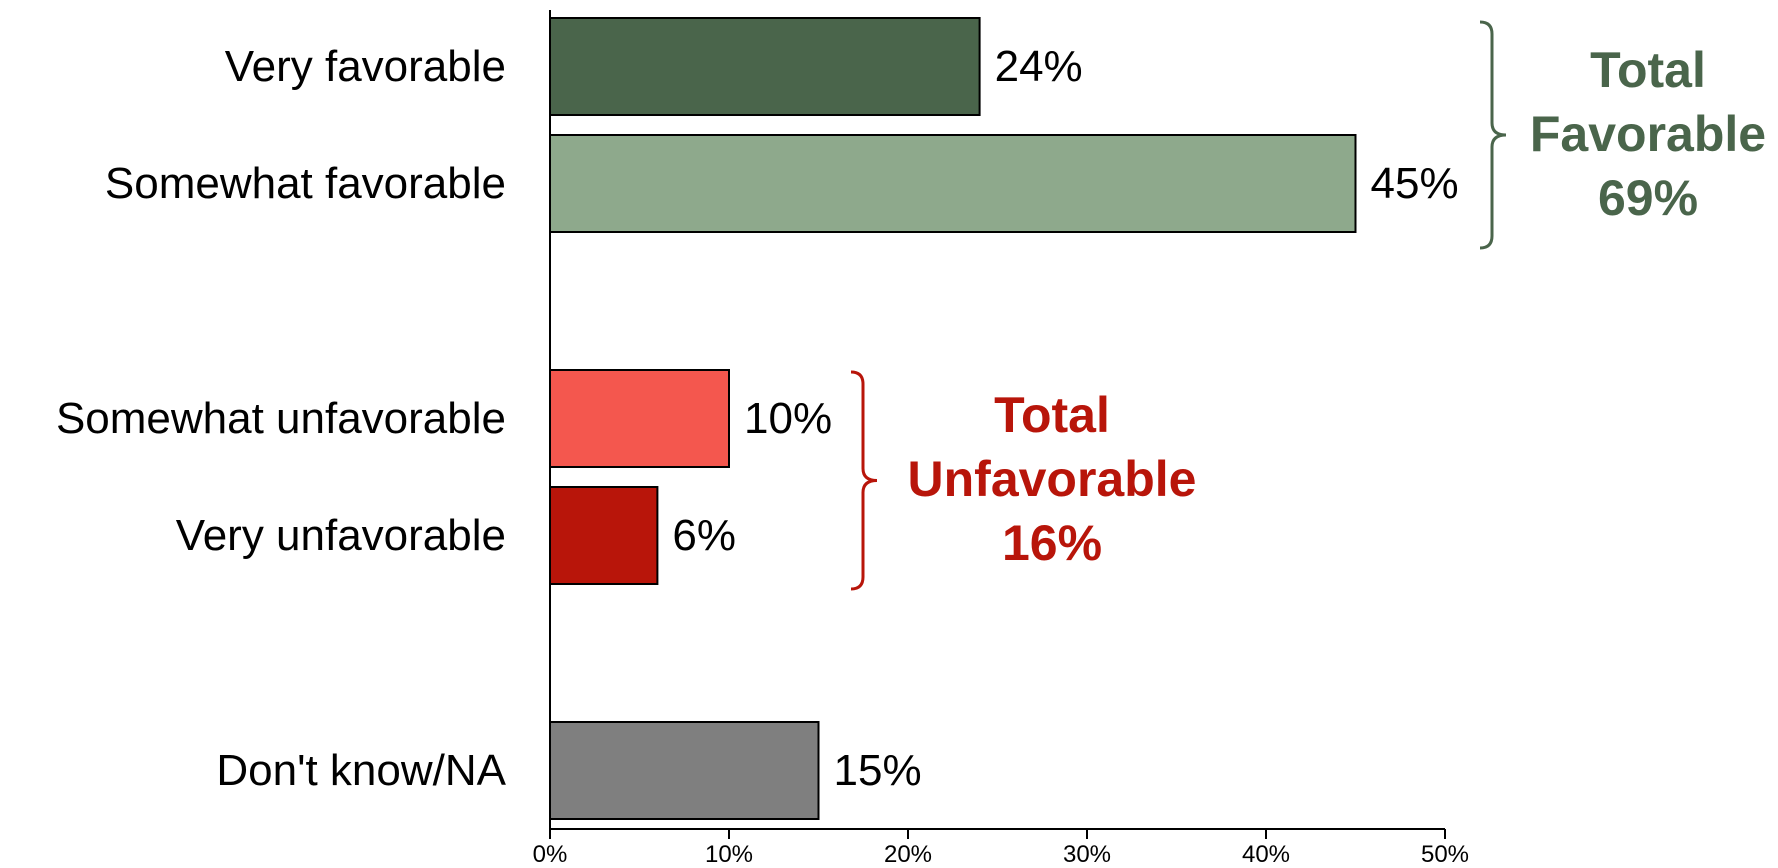 This screenshot has height=868, width=1778. I want to click on value-label: 10%, so click(788, 418).